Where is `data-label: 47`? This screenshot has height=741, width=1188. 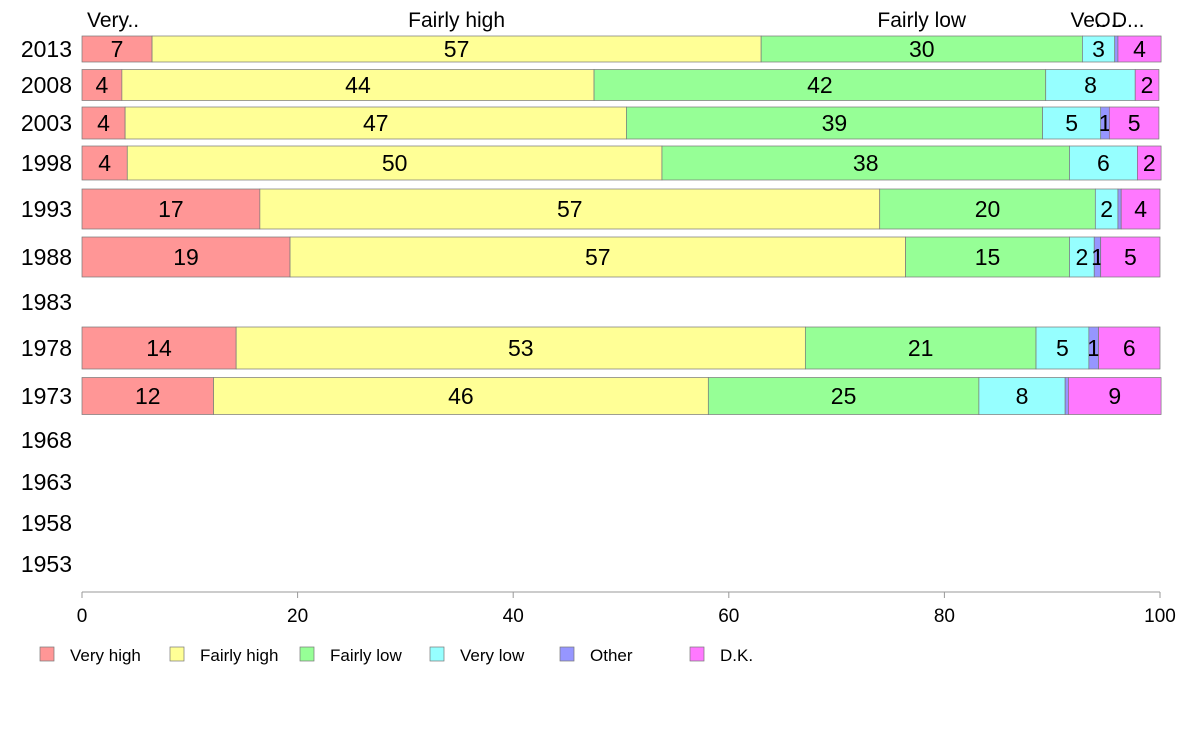 data-label: 47 is located at coordinates (376, 123).